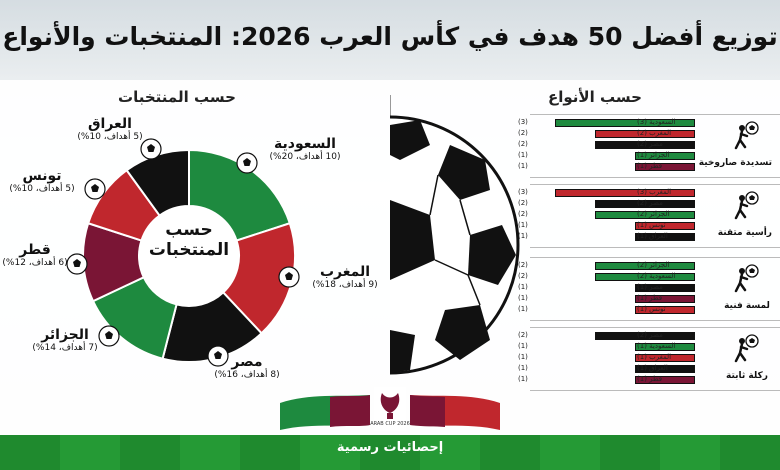  Describe the element at coordinates (654, 192) in the screenshot. I see `bar-team-label: المغرب (3)` at that location.